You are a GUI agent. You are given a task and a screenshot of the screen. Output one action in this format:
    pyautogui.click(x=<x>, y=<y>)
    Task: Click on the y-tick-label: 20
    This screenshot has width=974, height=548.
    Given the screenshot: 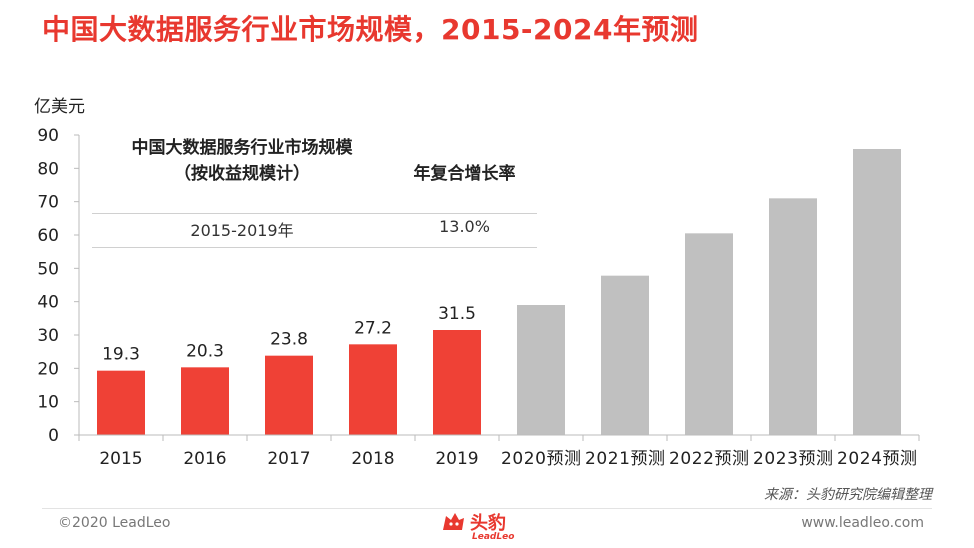 What is the action you would take?
    pyautogui.click(x=48, y=369)
    